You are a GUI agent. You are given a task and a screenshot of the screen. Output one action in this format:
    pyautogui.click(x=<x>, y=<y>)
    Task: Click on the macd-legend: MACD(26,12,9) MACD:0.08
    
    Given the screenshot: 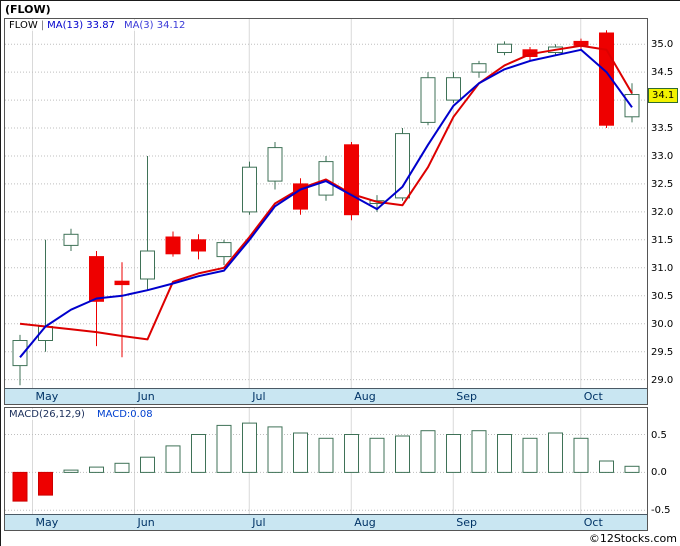 What is the action you would take?
    pyautogui.click(x=81, y=414)
    